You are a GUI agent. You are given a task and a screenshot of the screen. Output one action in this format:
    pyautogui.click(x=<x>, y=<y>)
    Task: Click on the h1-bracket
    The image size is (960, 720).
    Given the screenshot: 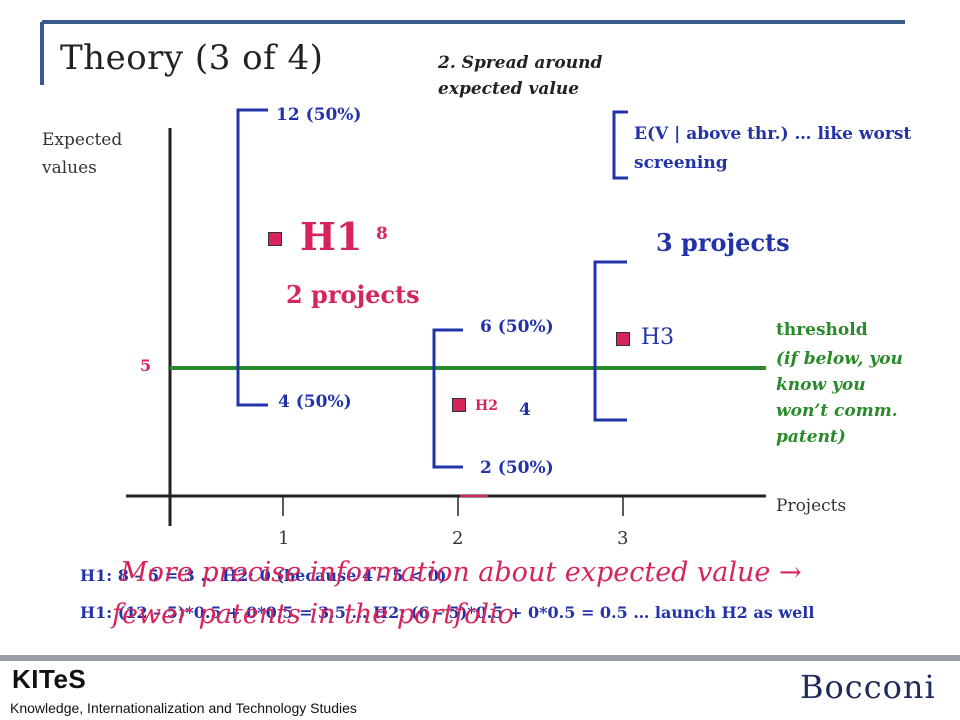 What is the action you would take?
    pyautogui.click(x=252, y=257)
    